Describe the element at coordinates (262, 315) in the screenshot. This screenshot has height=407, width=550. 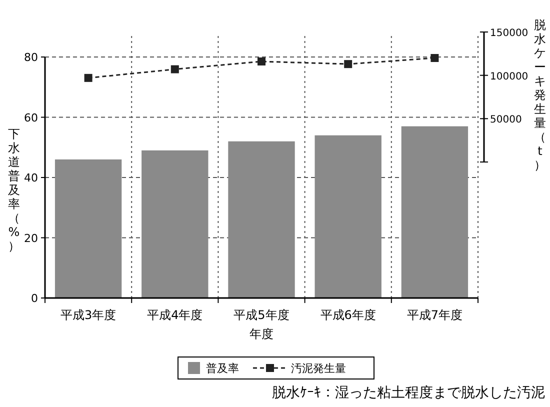
I see `x-tick-label: 平成5年度` at that location.